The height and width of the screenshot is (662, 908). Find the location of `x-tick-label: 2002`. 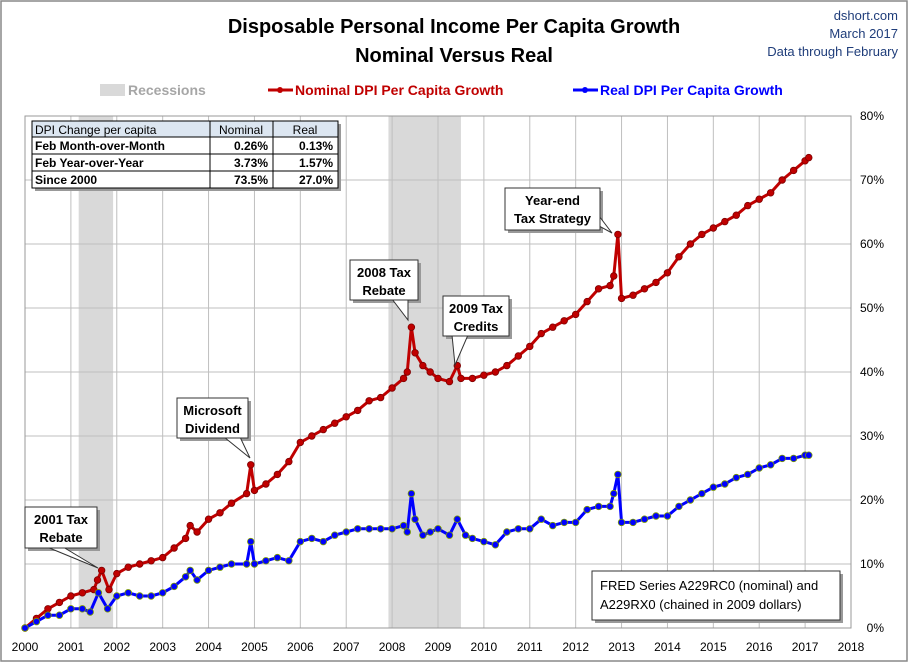

x-tick-label: 2002 is located at coordinates (116, 647).